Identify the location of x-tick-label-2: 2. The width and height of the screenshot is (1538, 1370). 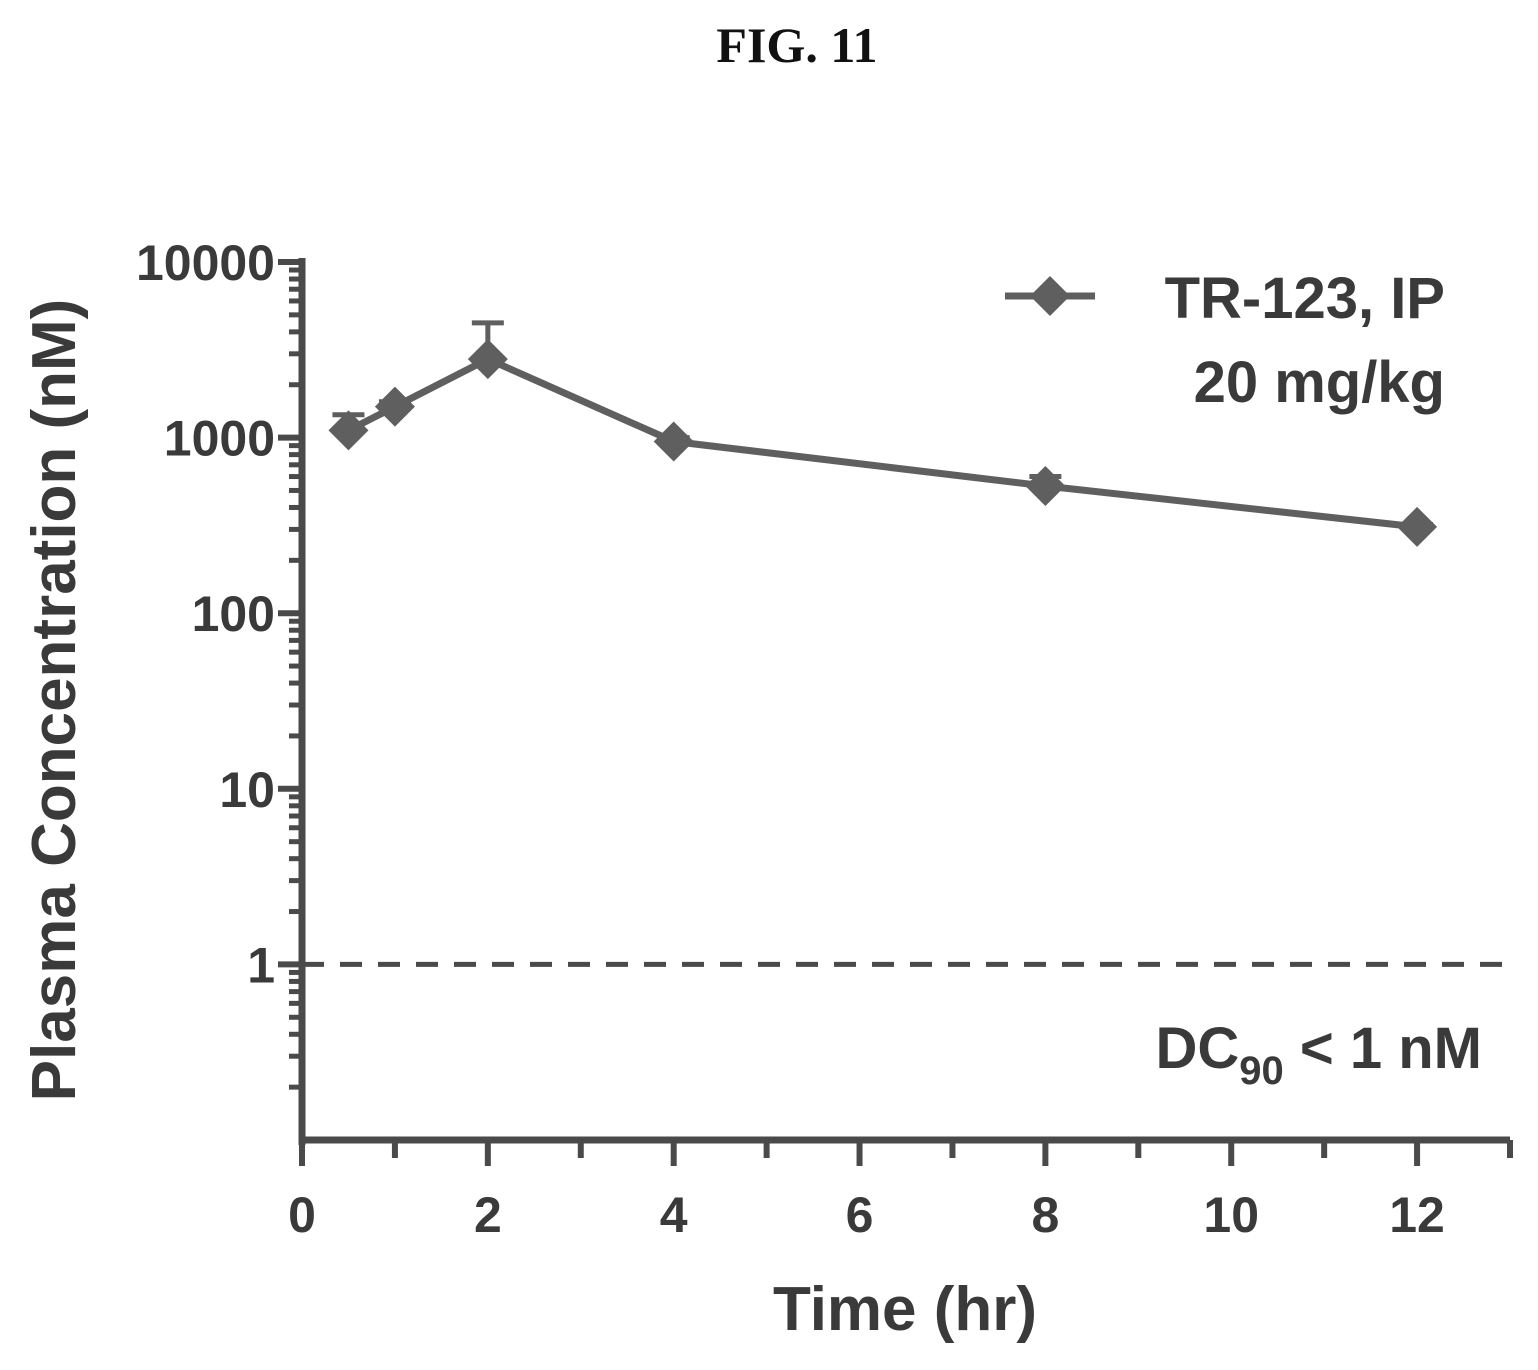
(488, 1215).